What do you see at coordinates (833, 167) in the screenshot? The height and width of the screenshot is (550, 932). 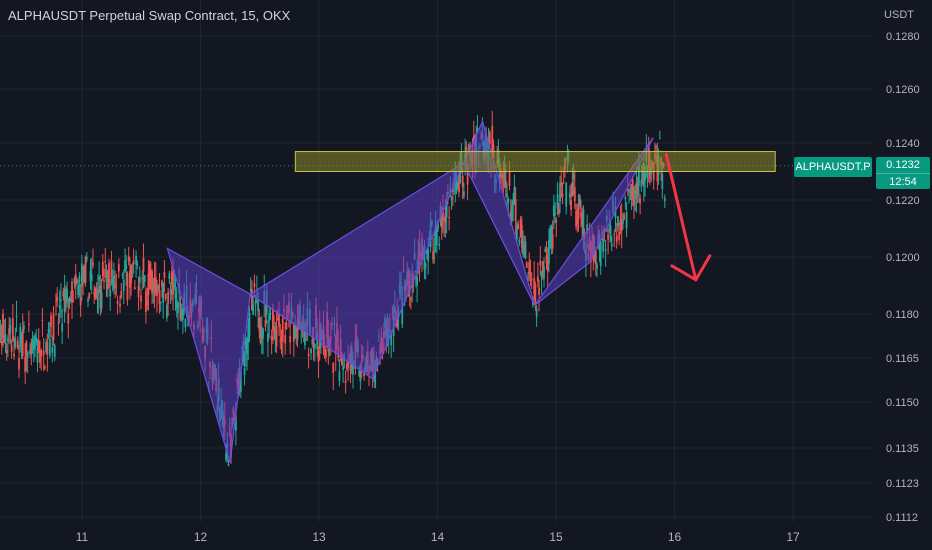 I see `symbol-price-tag: ALPHAUSDT.P` at bounding box center [833, 167].